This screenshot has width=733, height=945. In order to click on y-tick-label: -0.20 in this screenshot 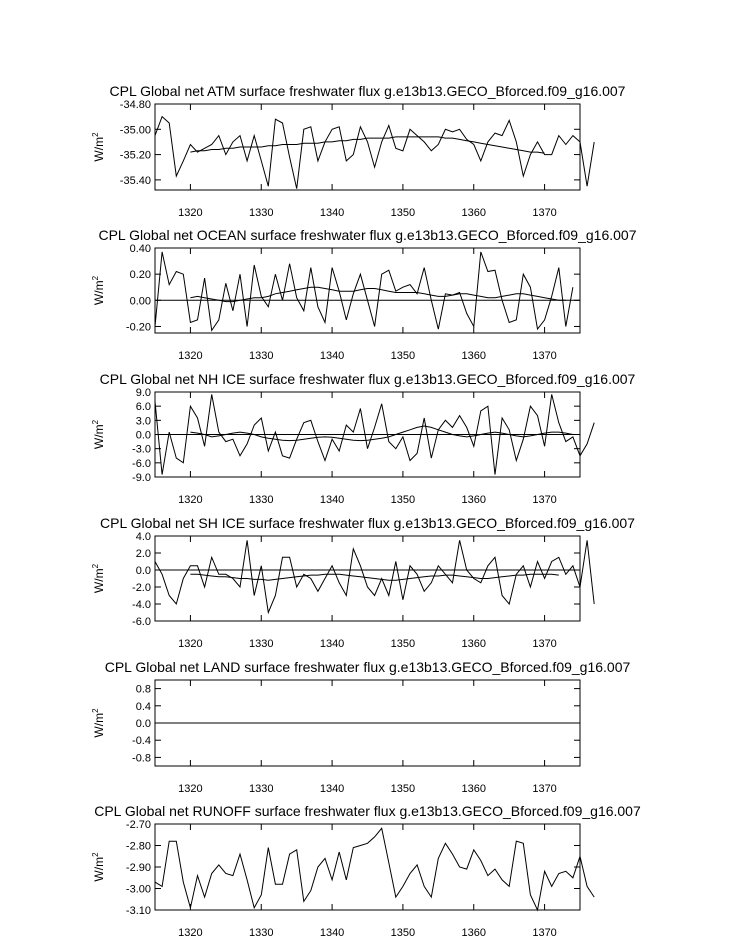, I will do `click(138, 327)`.